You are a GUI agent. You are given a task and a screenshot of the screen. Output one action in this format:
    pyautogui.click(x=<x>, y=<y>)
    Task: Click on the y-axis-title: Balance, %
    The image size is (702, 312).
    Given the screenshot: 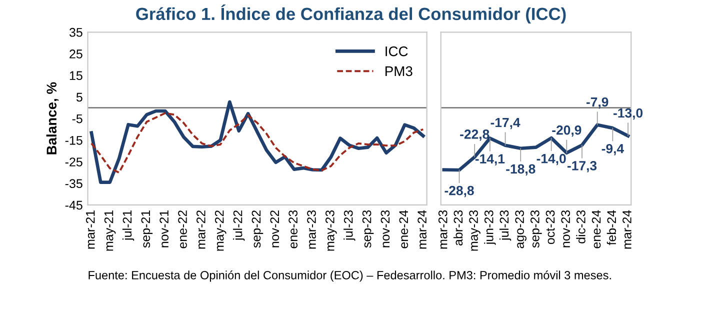 What is the action you would take?
    pyautogui.click(x=52, y=118)
    